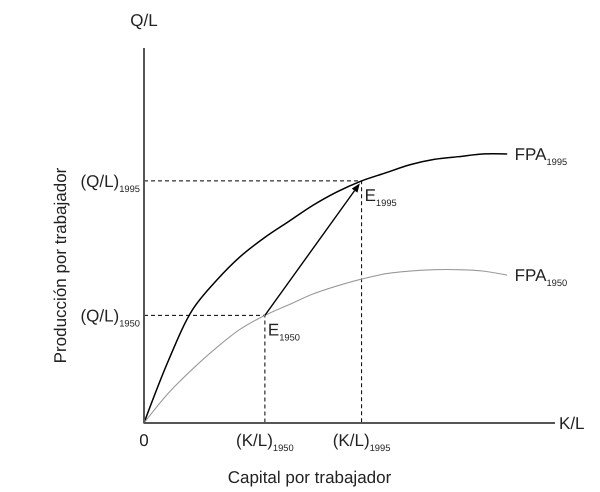 The image size is (600, 492). I want to click on annotation: E$_{1995}$, so click(380, 197).